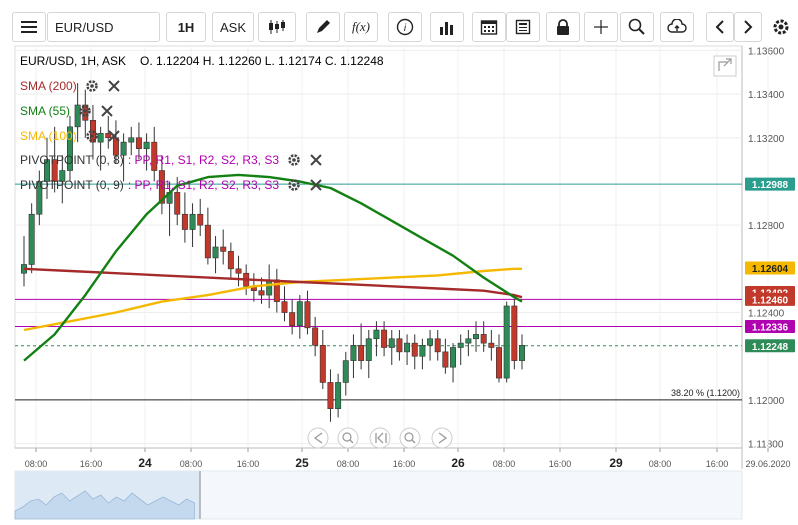 The image size is (798, 525). What do you see at coordinates (770, 347) in the screenshot?
I see `price-tag-label: 1.12248` at bounding box center [770, 347].